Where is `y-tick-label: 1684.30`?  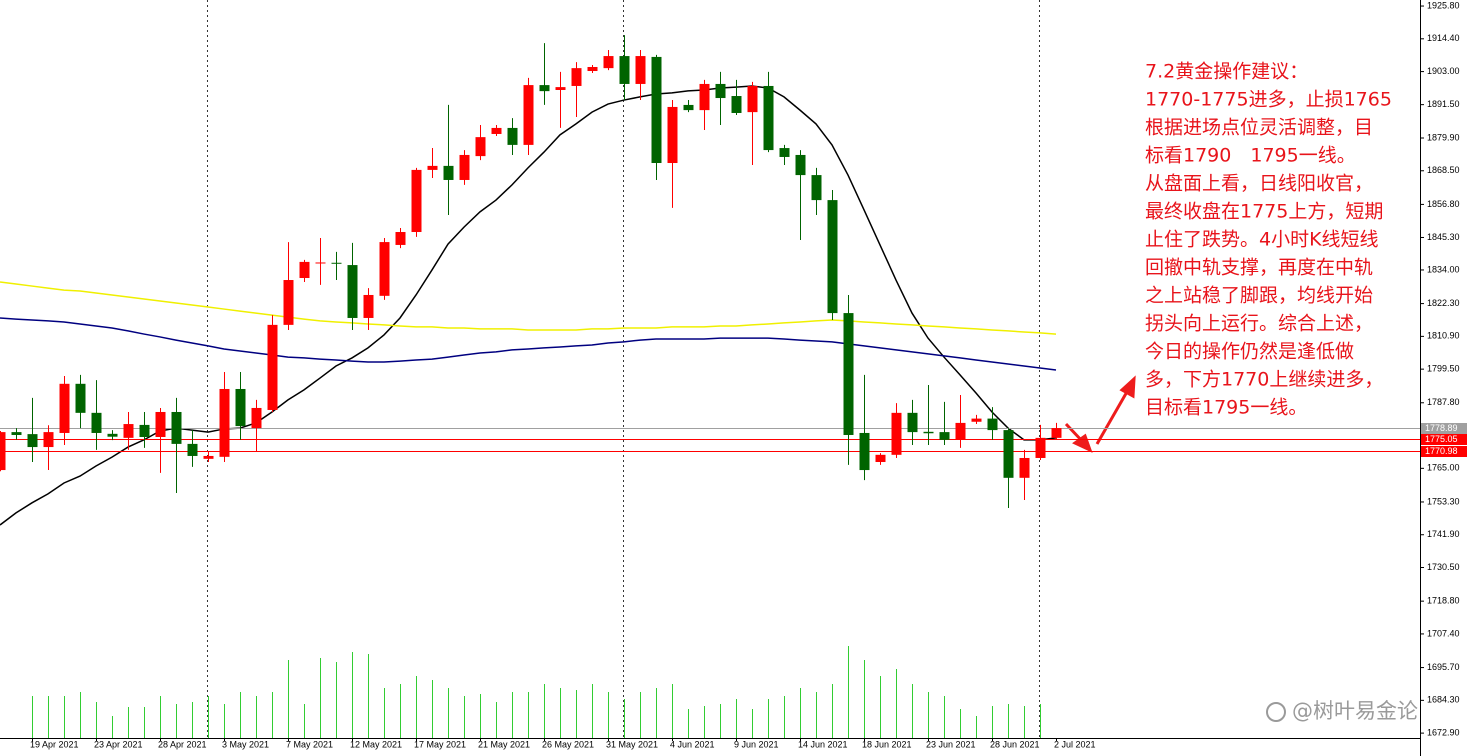
y-tick-label: 1684.30 is located at coordinates (1443, 700).